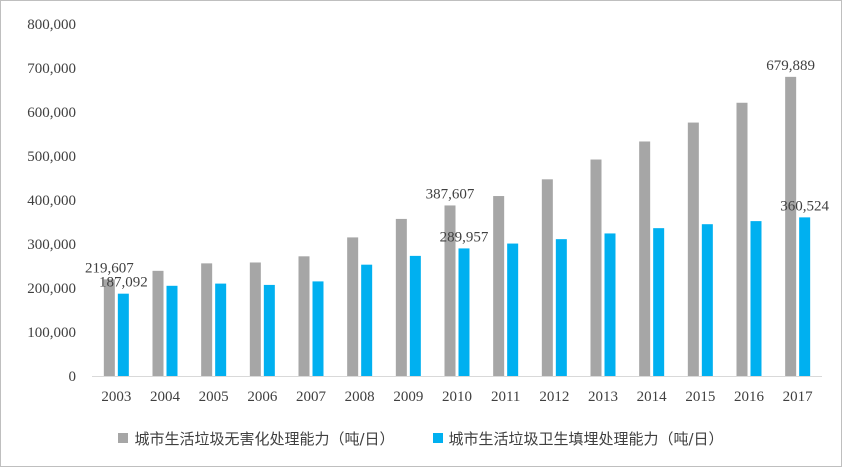 This screenshot has width=842, height=467. Describe the element at coordinates (109, 268) in the screenshot. I see `data-label: 219,607` at that location.